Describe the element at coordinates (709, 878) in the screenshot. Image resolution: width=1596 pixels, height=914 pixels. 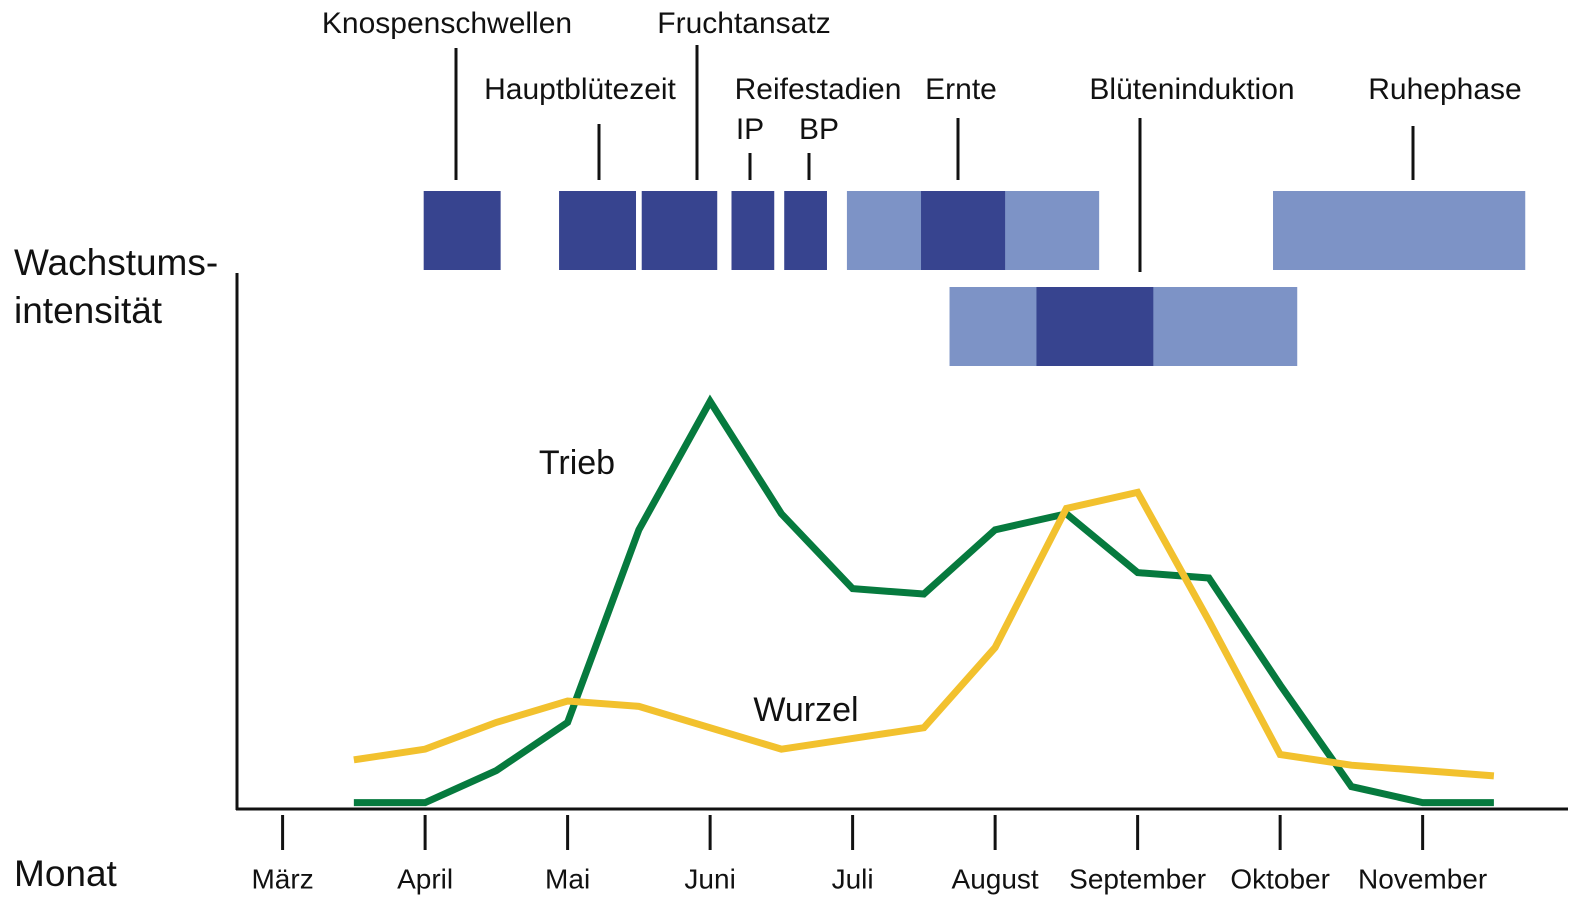
I see `x-tick-label: Juni` at that location.